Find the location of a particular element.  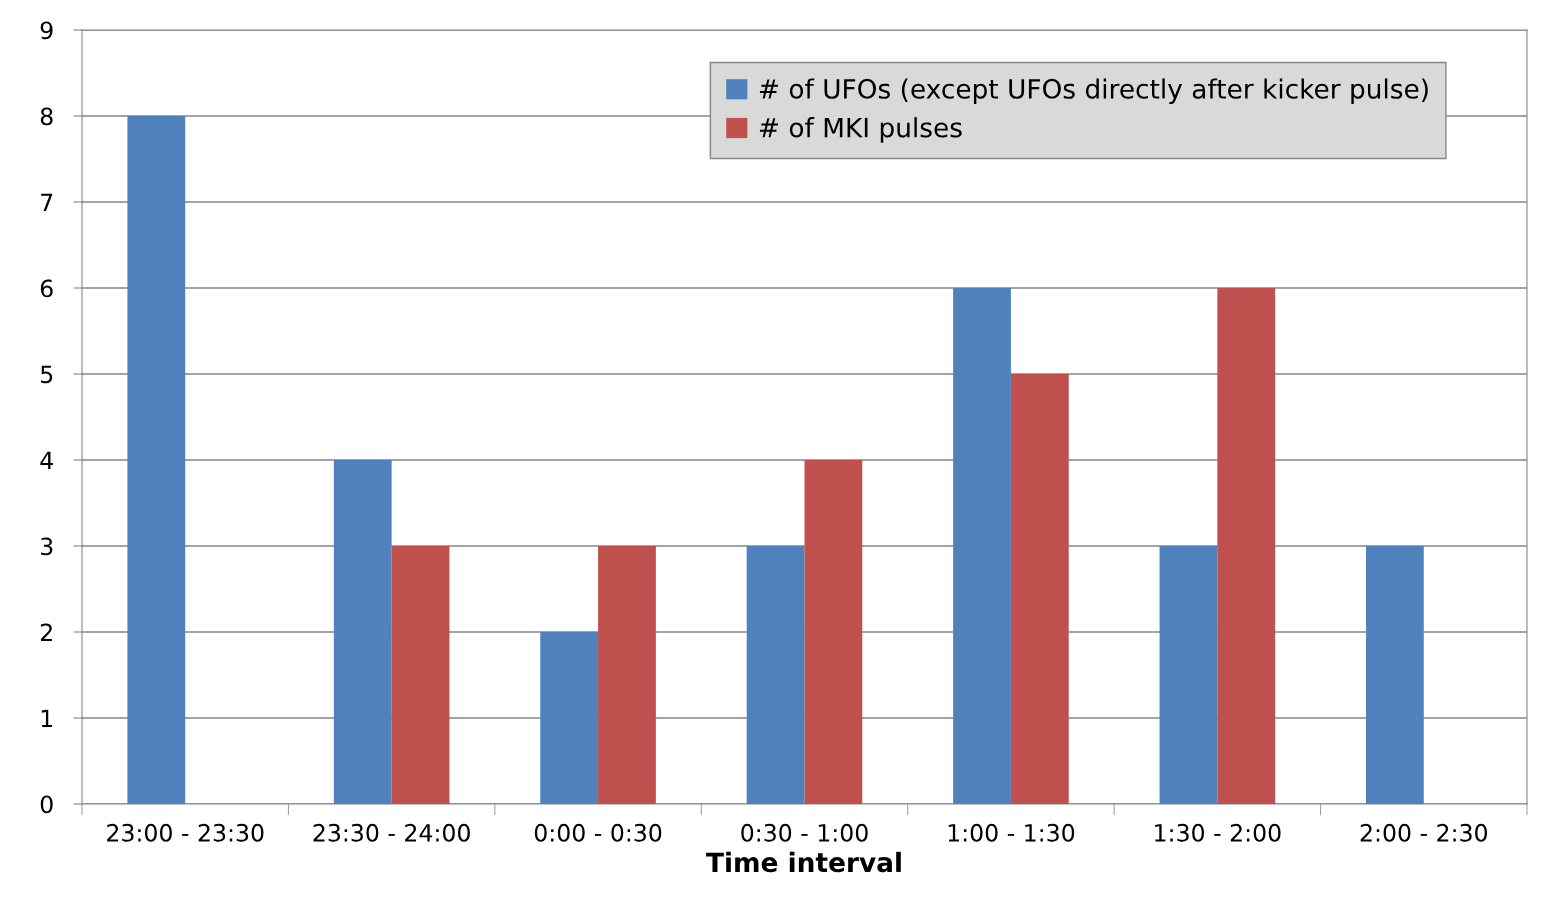

x-tick-label: 0:30 - 1:00 is located at coordinates (804, 832).